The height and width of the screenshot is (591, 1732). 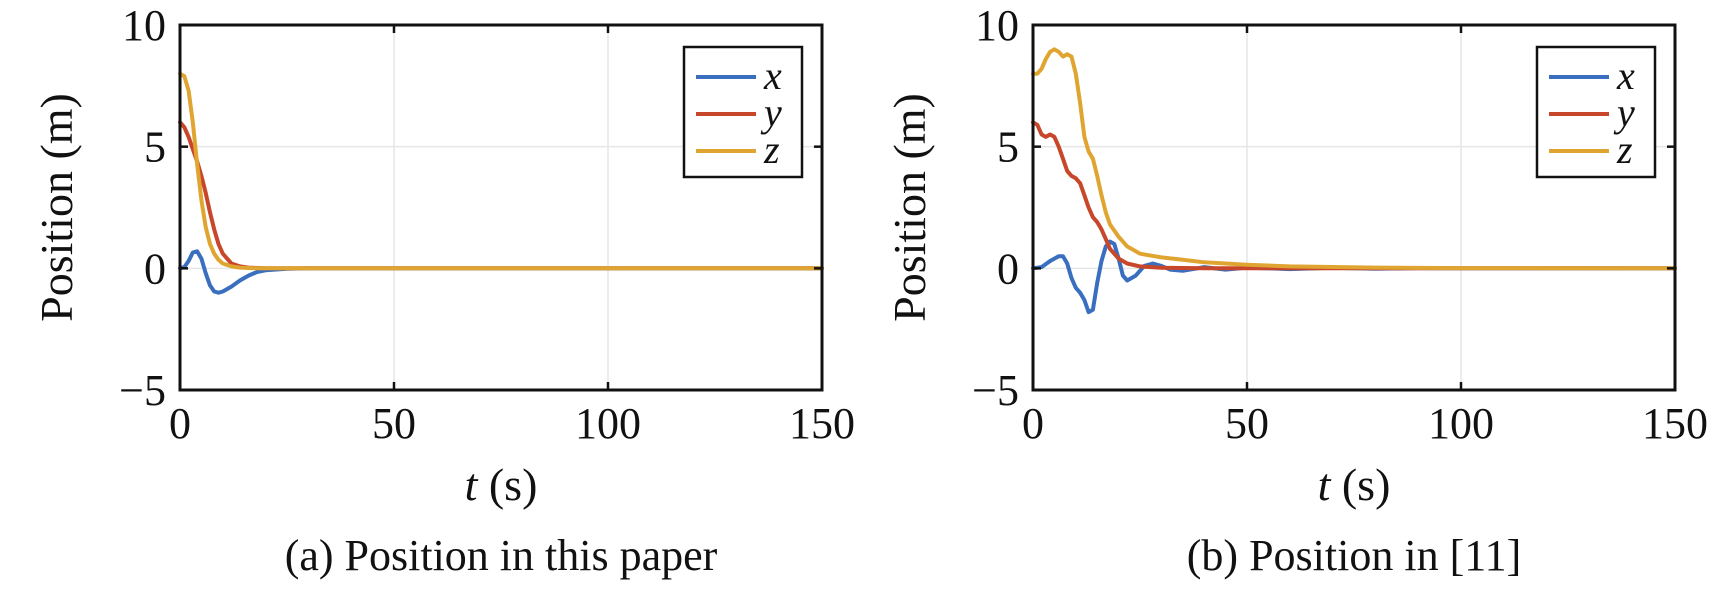 What do you see at coordinates (501, 555) in the screenshot?
I see `subfigure-caption: (a) Position in this paper` at bounding box center [501, 555].